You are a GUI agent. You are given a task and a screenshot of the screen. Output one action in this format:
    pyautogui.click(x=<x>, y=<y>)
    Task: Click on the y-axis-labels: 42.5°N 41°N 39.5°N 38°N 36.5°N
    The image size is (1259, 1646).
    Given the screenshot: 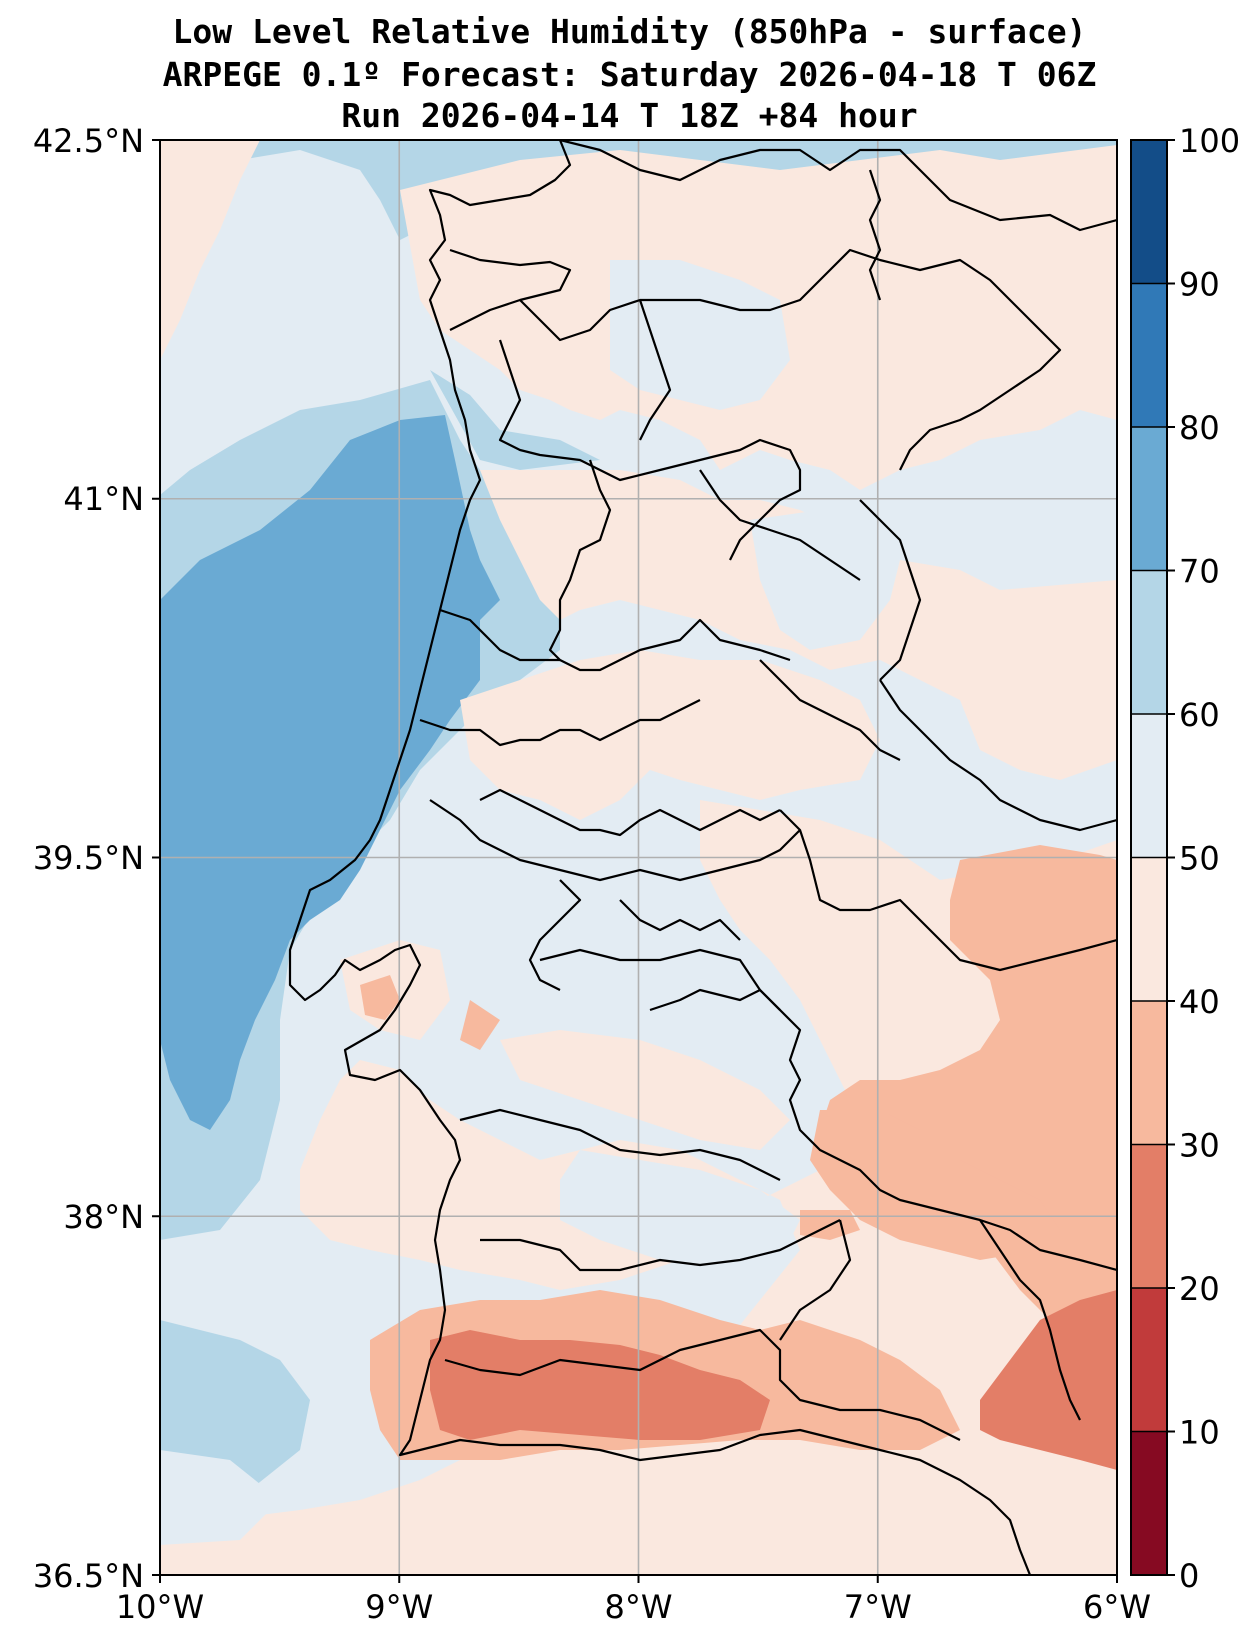 What is the action you would take?
    pyautogui.click(x=88, y=858)
    